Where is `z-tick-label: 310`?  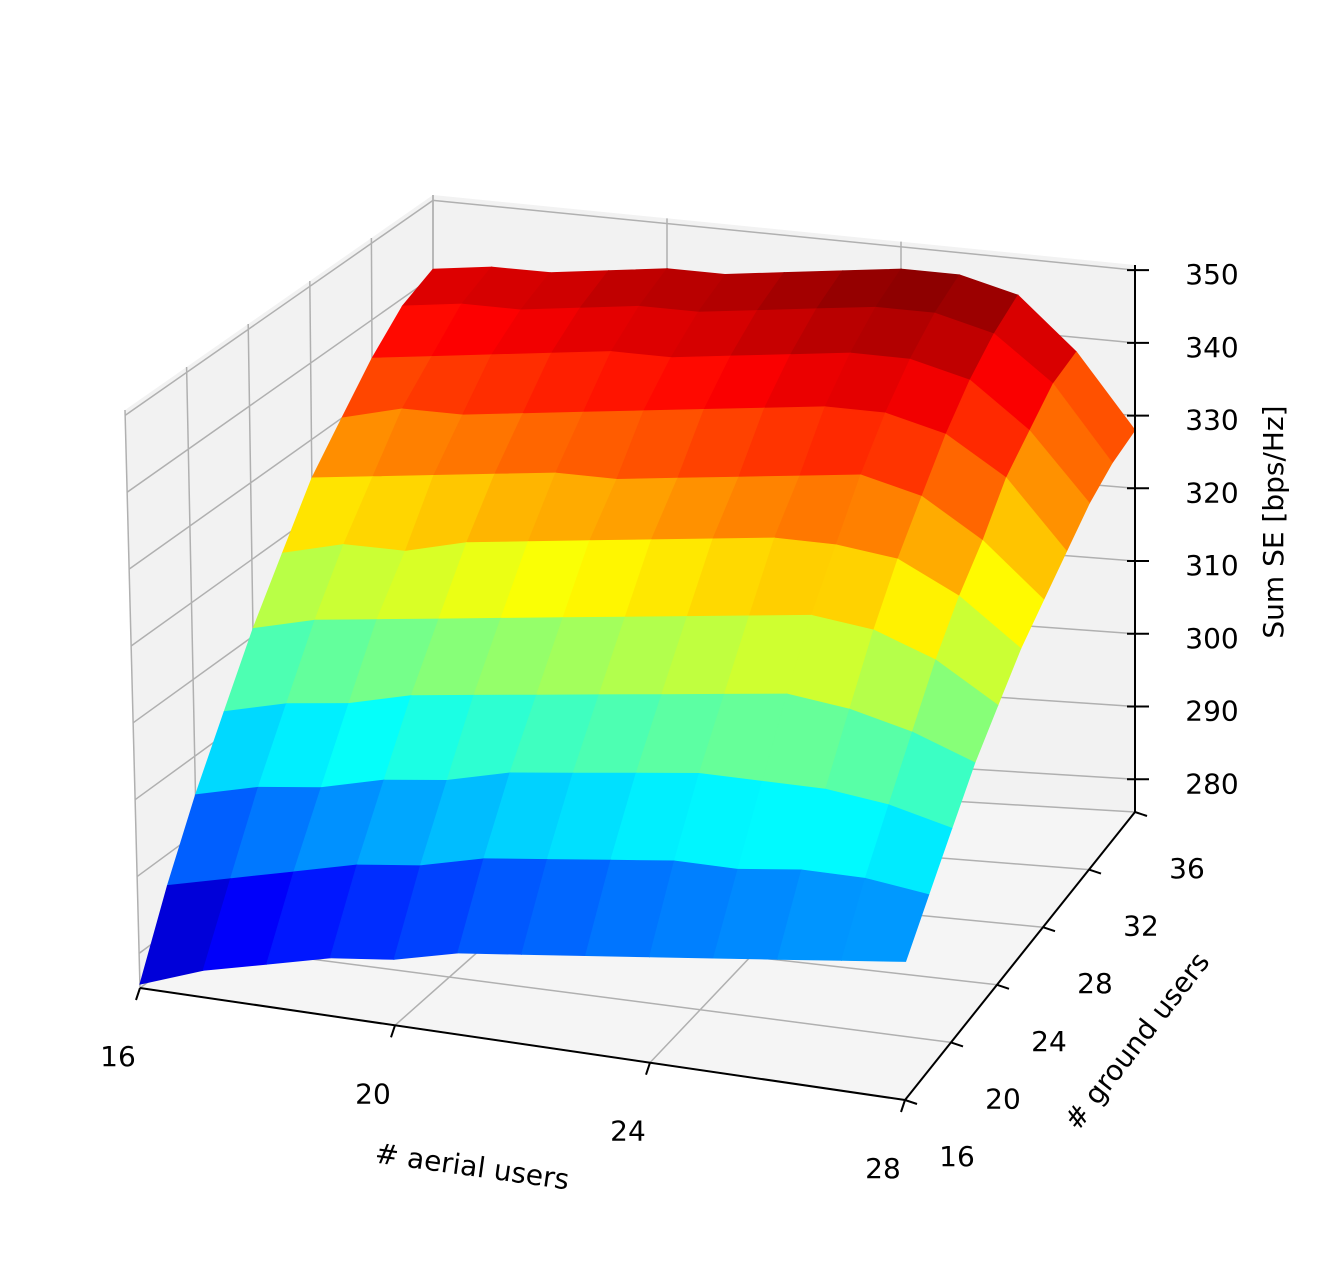
z-tick-label: 310 is located at coordinates (1211, 565).